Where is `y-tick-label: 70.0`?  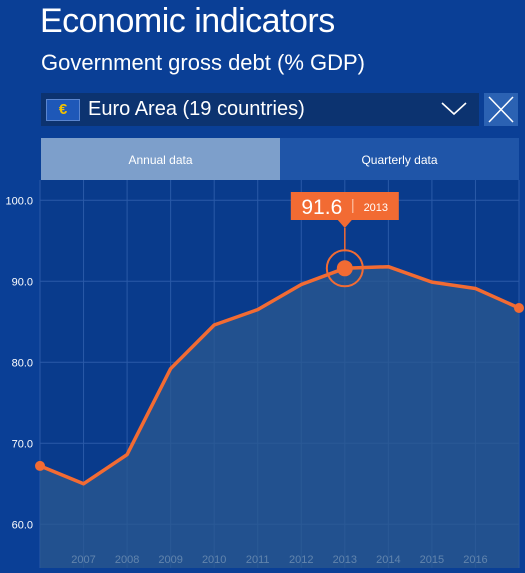 y-tick-label: 70.0 is located at coordinates (22, 444).